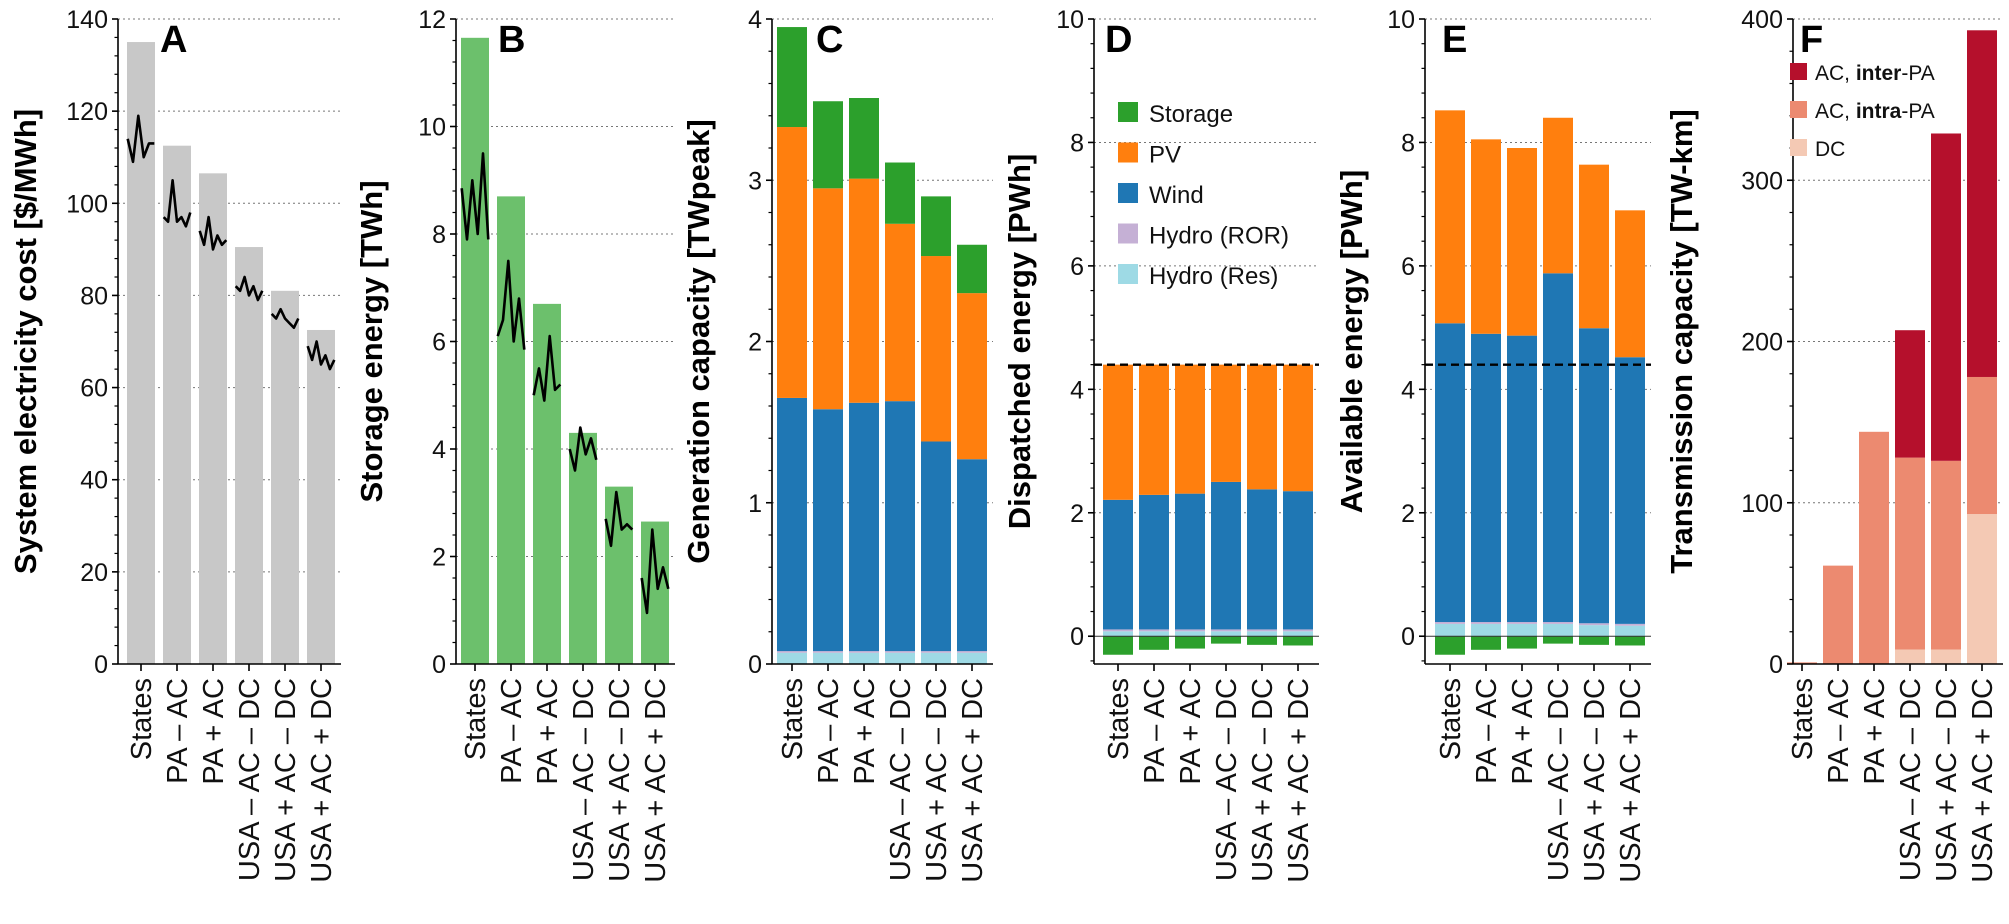  Describe the element at coordinates (511, 40) in the screenshot. I see `panel-letter: B` at that location.